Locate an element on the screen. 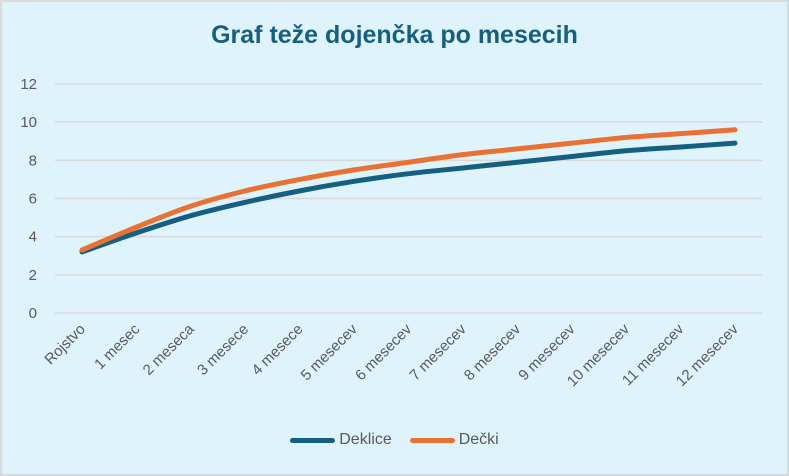 This screenshot has width=789, height=476. x-tick-label: 2 meseca is located at coordinates (169, 349).